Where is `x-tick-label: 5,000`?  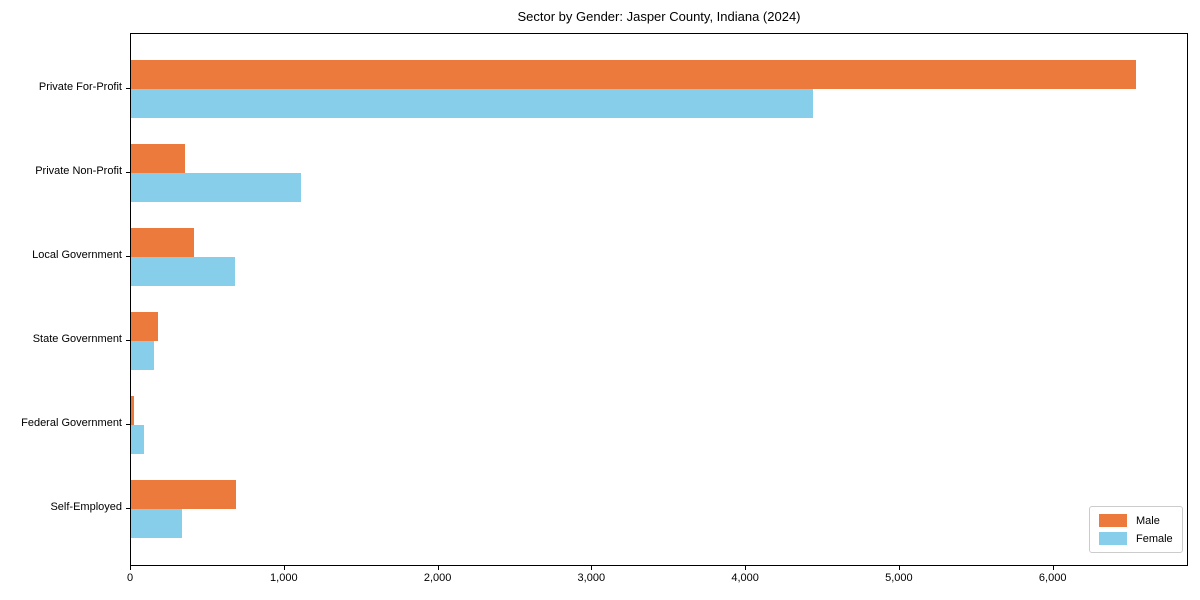
x-tick-label: 5,000 is located at coordinates (899, 578).